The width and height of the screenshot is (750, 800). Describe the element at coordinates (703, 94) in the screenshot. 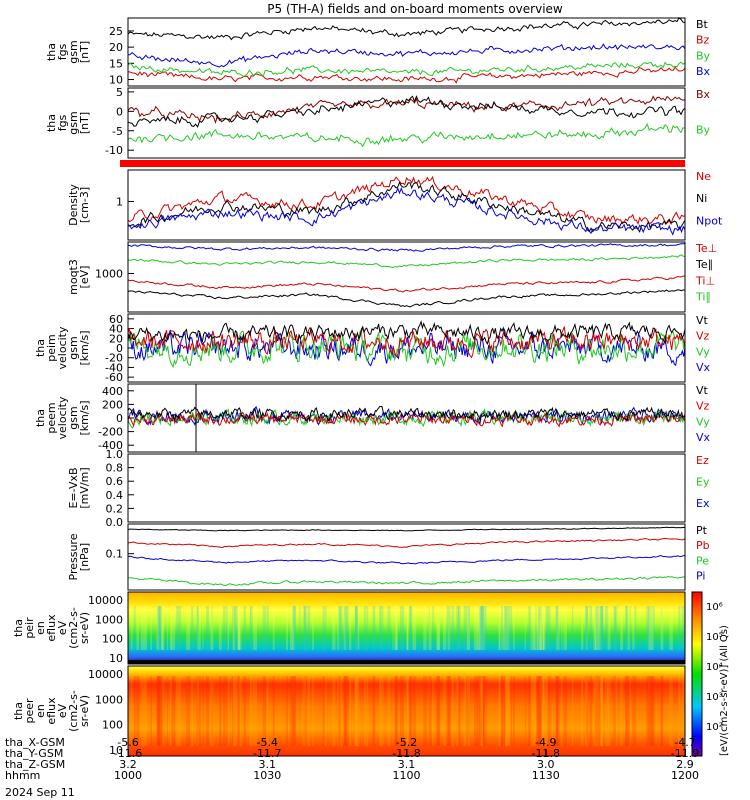

I see `legend-bx: Bx` at that location.